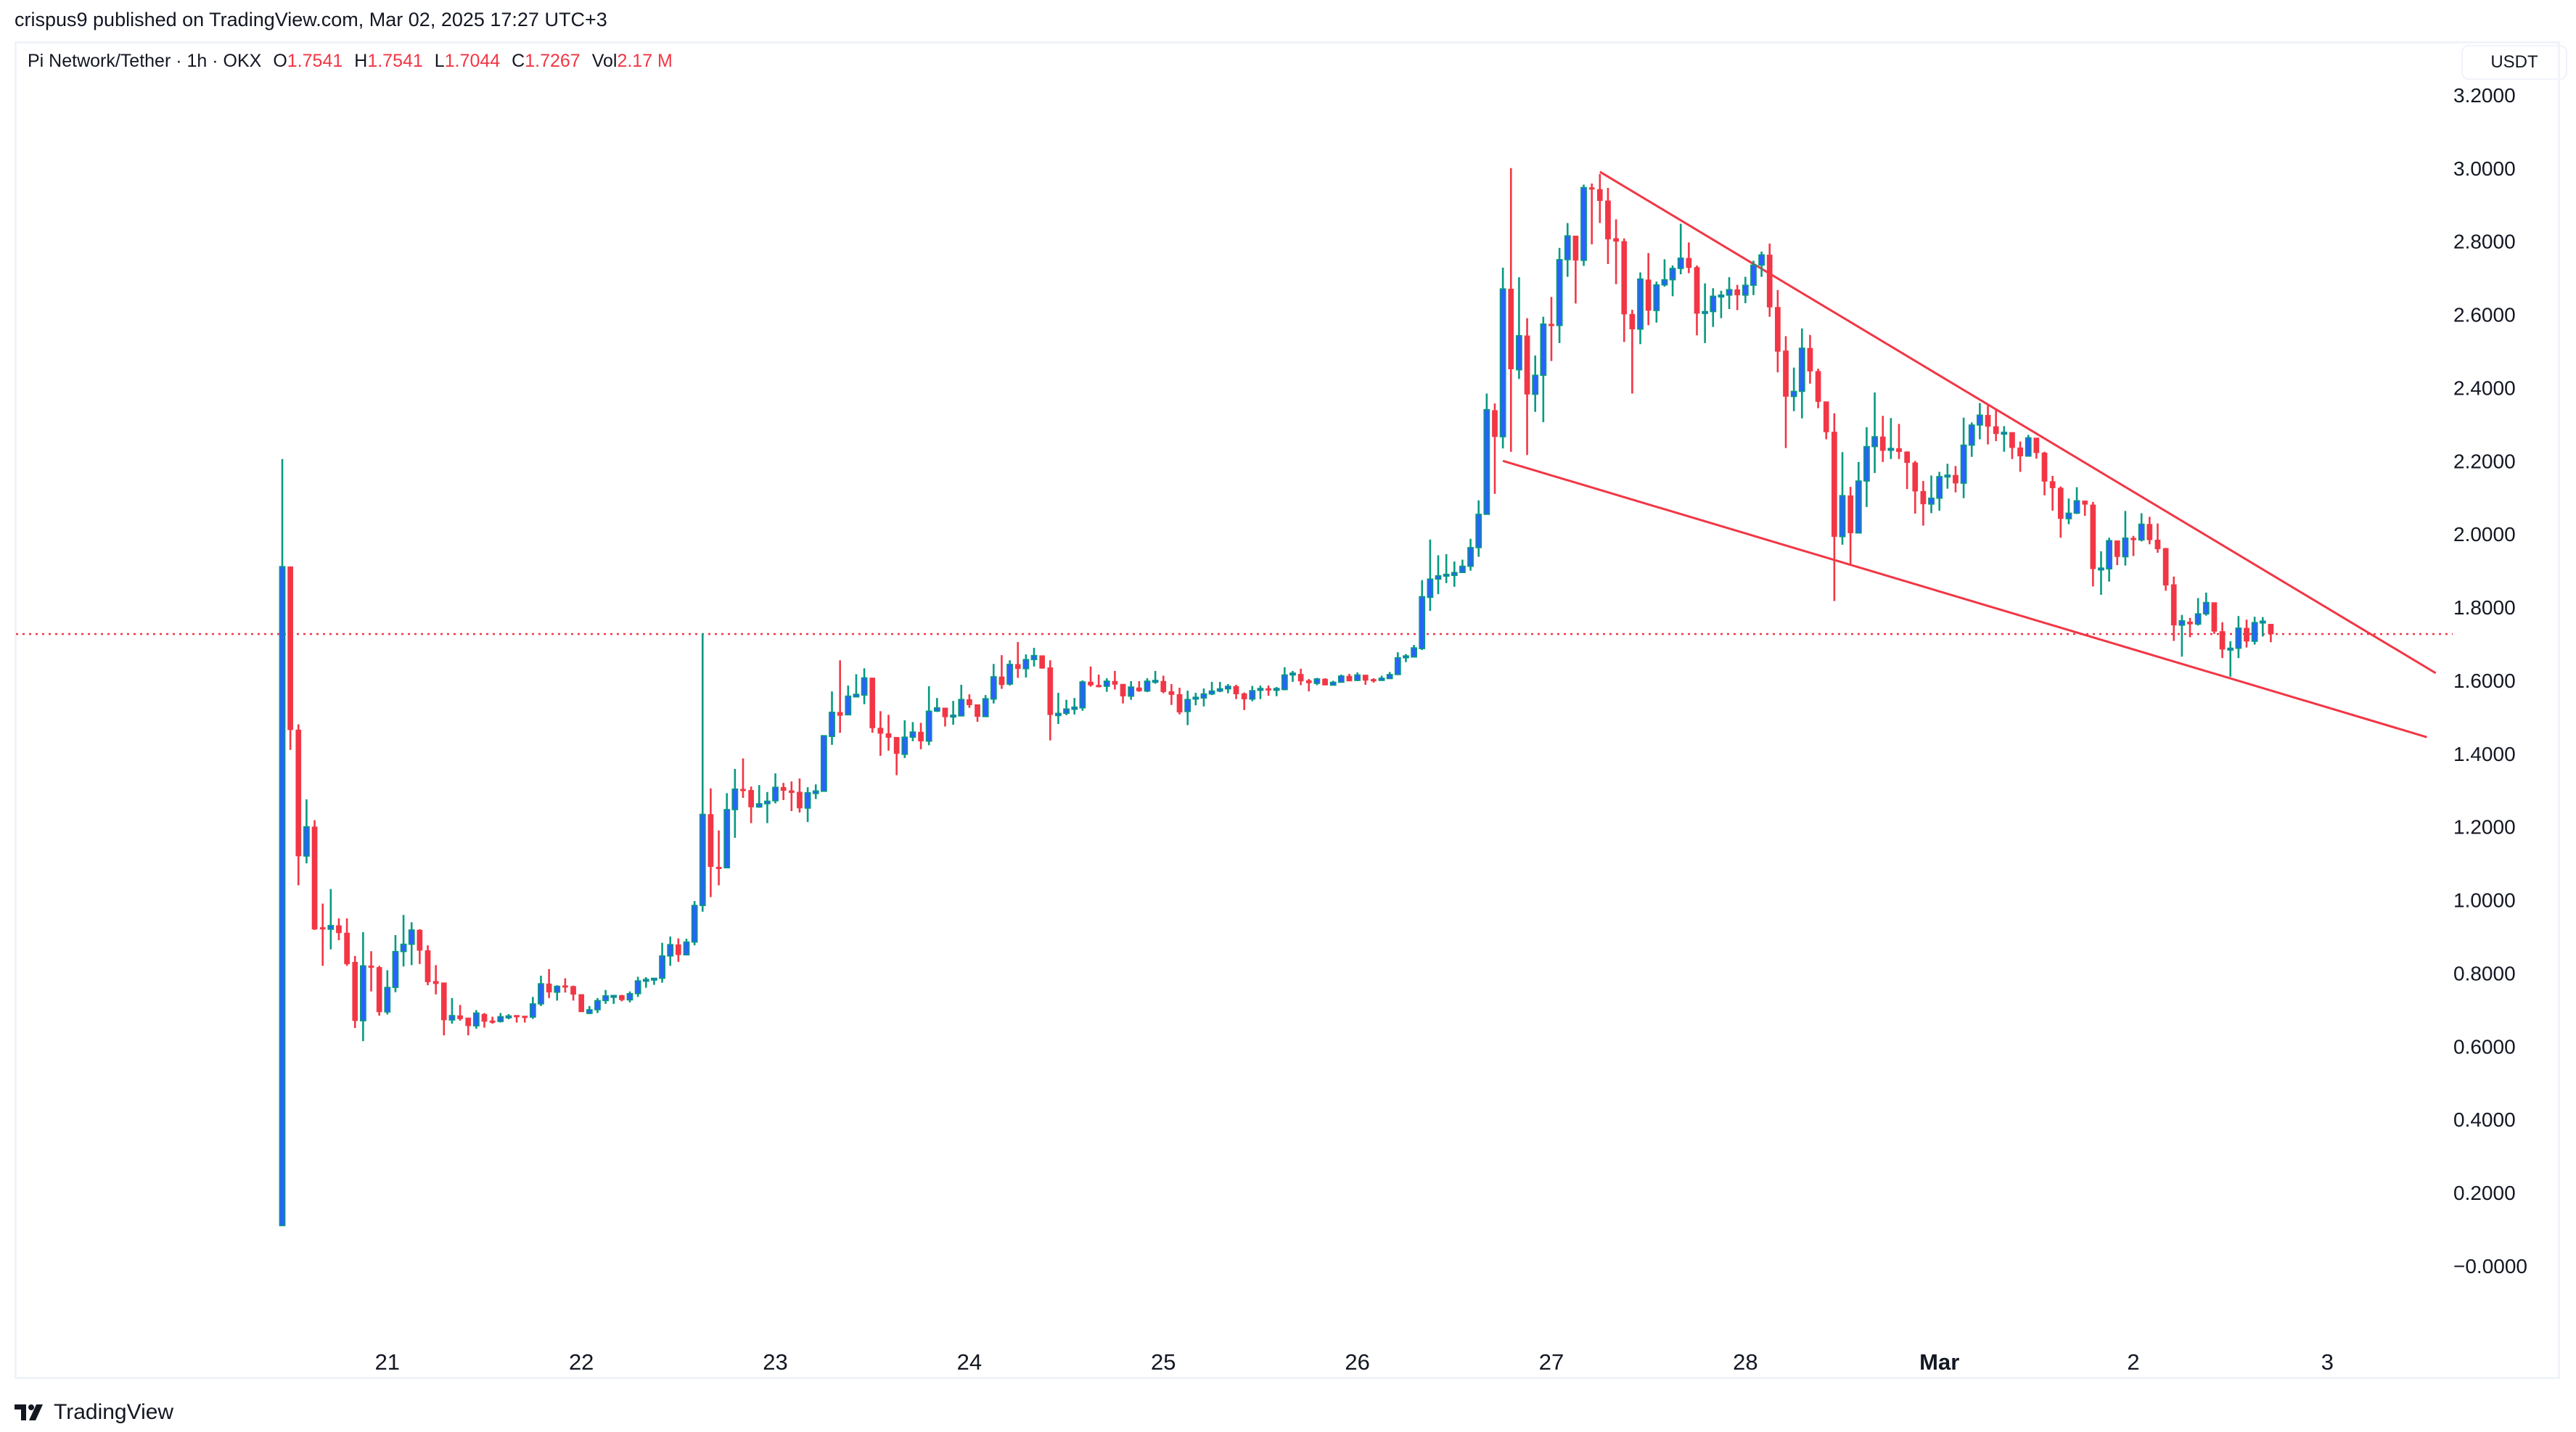  I want to click on date-tick-label: 28, so click(1745, 1362).